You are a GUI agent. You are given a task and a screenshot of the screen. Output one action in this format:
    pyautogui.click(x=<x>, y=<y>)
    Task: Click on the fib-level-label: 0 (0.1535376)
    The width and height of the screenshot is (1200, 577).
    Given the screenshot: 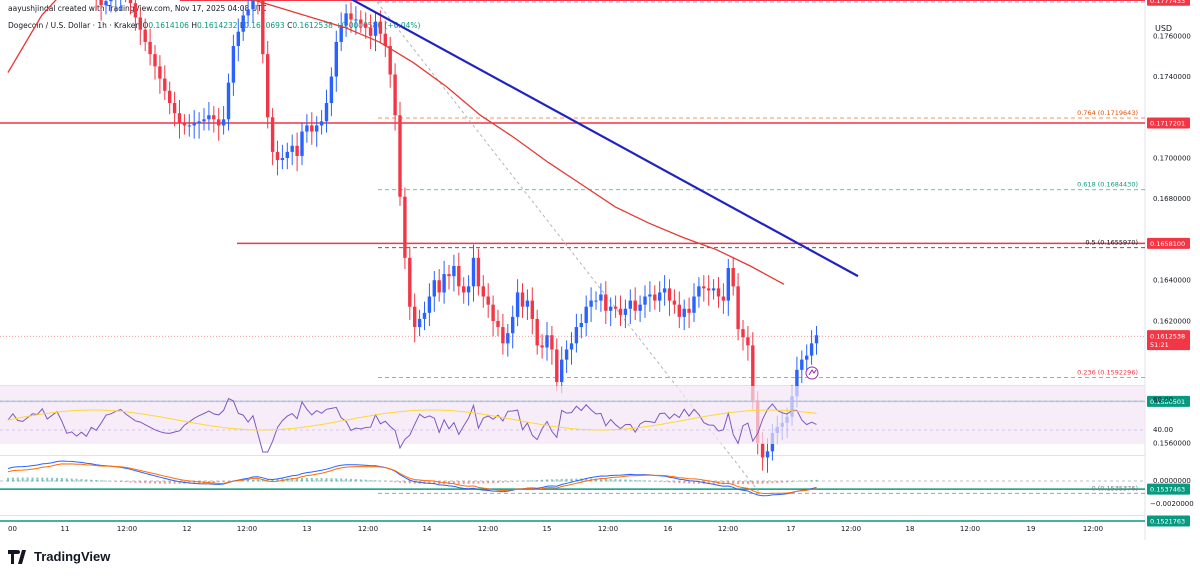 What is the action you would take?
    pyautogui.click(x=1115, y=488)
    